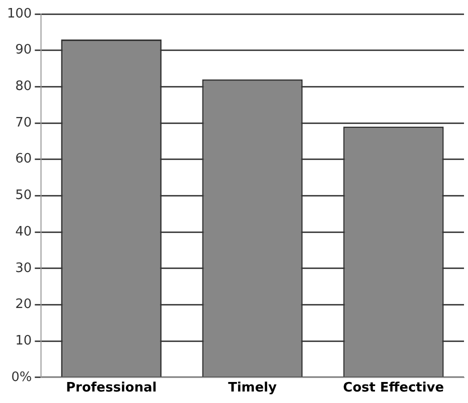  What do you see at coordinates (23, 86) in the screenshot?
I see `y-tick-label: 80` at bounding box center [23, 86].